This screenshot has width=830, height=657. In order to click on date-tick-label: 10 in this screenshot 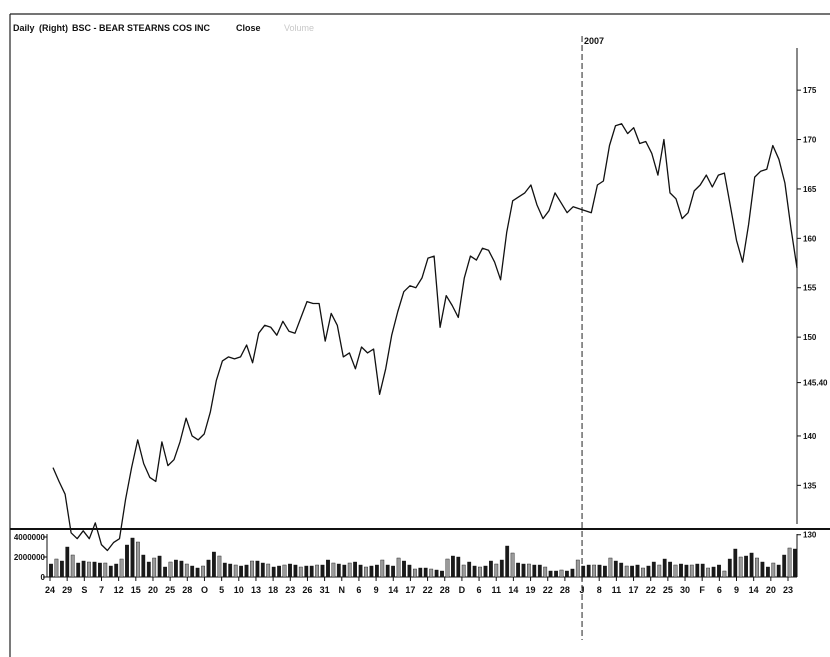, I will do `click(239, 590)`.